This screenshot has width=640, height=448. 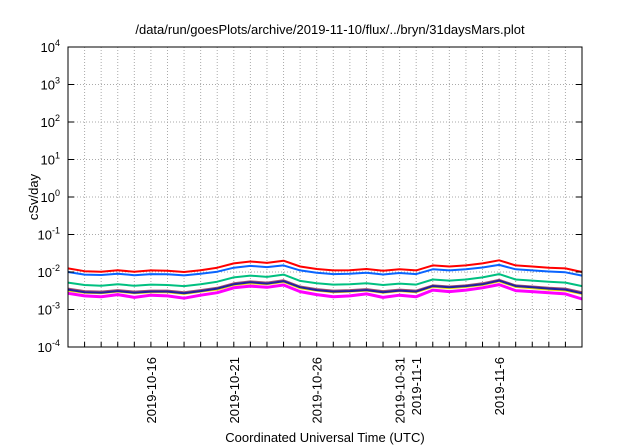 I want to click on series-line-navy, so click(x=325, y=287).